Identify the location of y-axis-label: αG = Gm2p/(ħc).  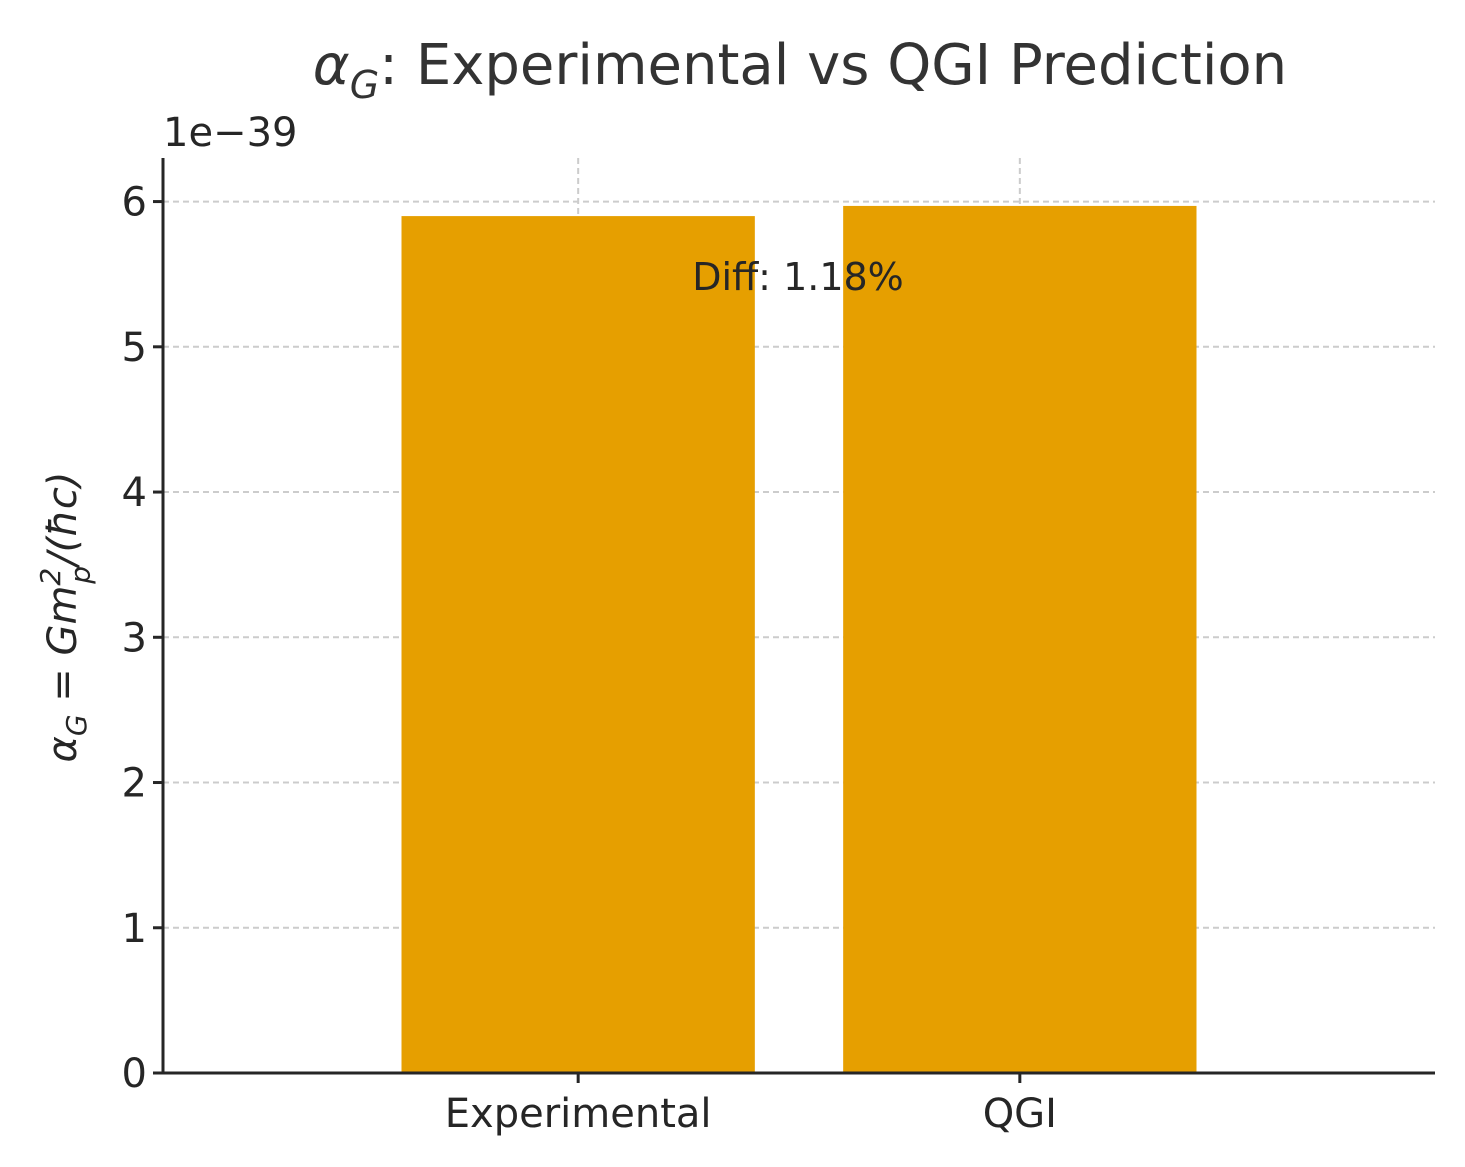
(65, 616).